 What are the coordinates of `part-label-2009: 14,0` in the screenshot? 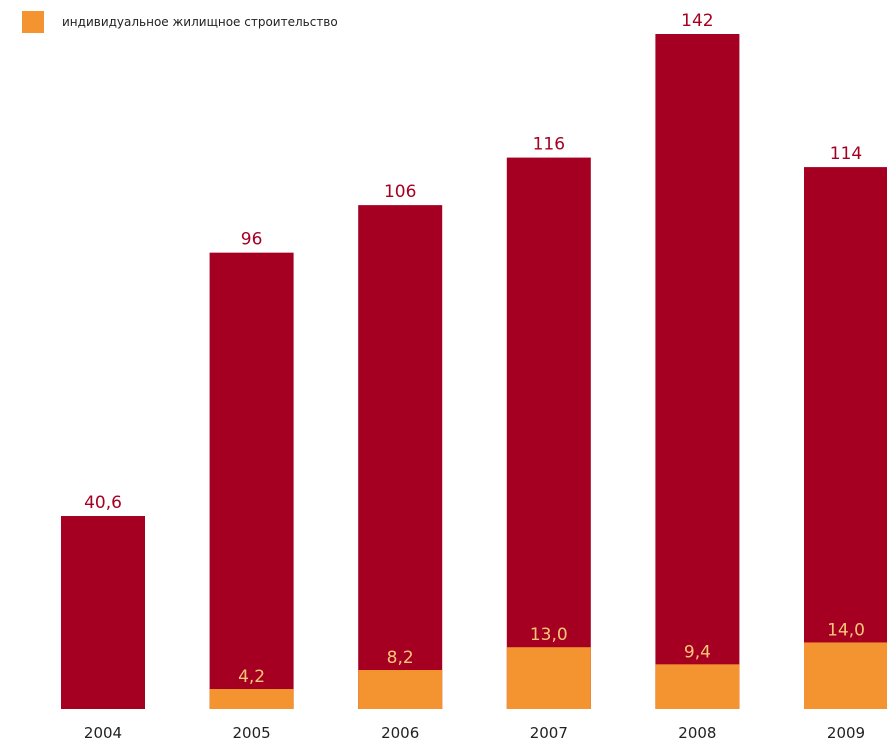 It's located at (846, 630).